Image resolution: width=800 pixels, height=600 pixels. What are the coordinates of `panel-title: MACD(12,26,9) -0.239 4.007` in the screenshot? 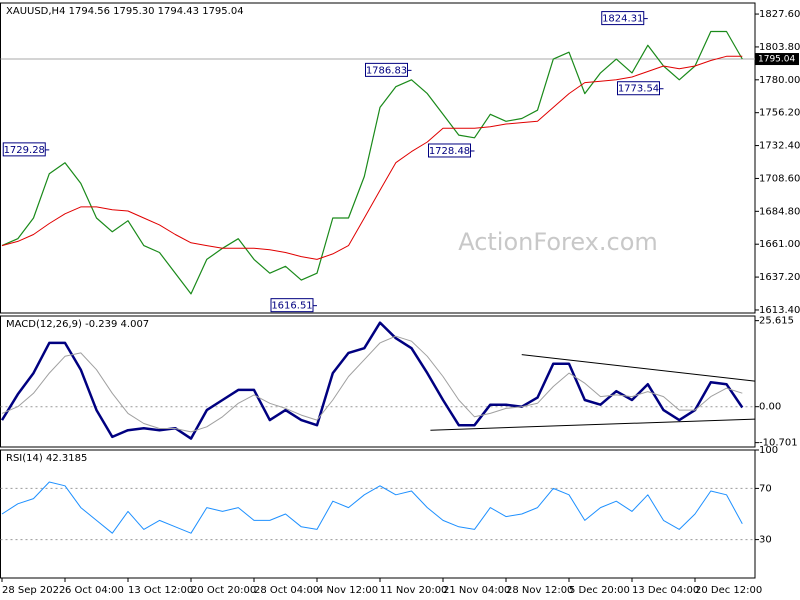 It's located at (77, 324).